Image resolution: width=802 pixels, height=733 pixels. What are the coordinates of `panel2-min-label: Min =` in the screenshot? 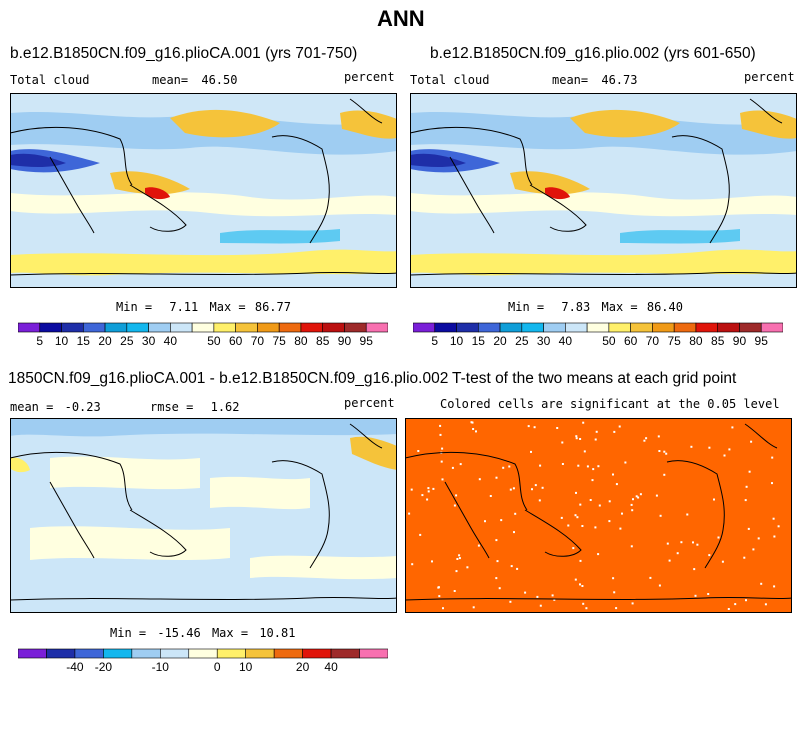 It's located at (526, 307).